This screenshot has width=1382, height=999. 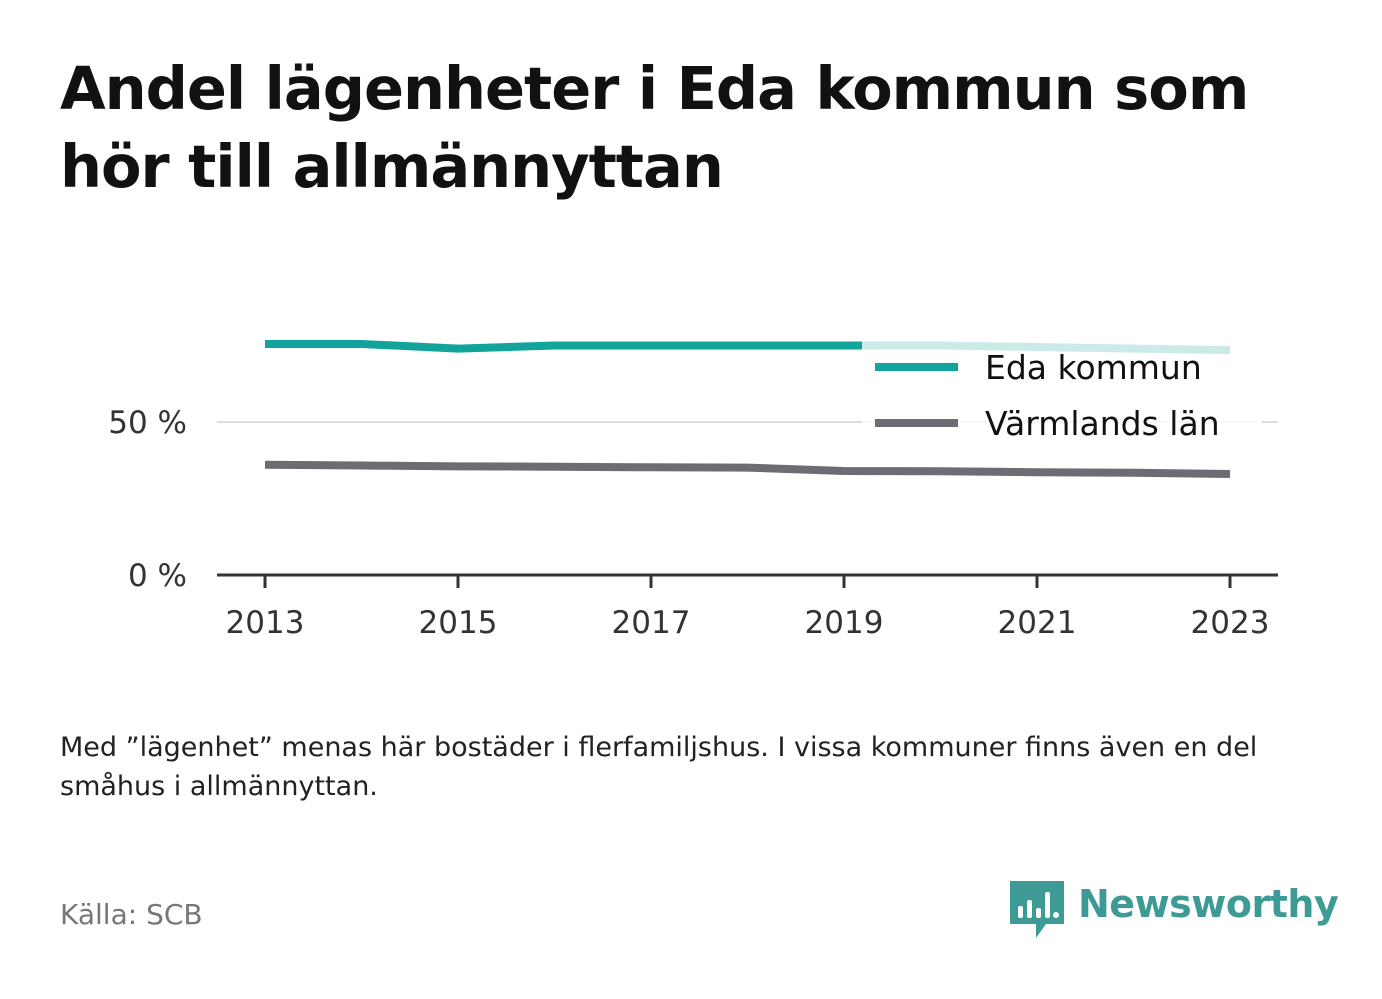 What do you see at coordinates (1102, 423) in the screenshot?
I see `legend-label: Värmlands län` at bounding box center [1102, 423].